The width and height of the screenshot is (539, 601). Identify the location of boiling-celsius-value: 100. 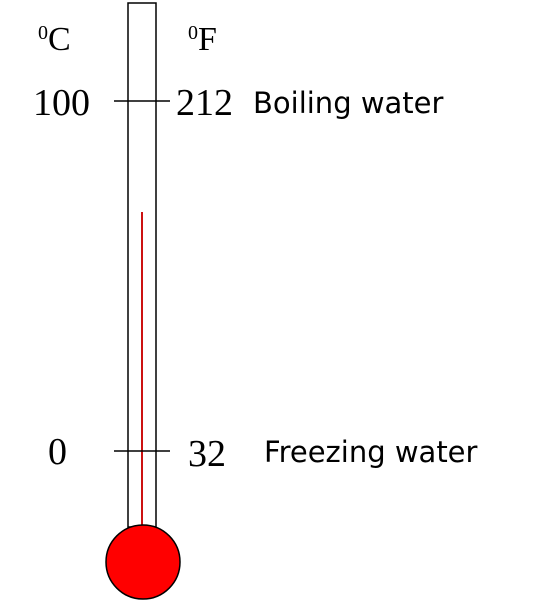
(61, 103).